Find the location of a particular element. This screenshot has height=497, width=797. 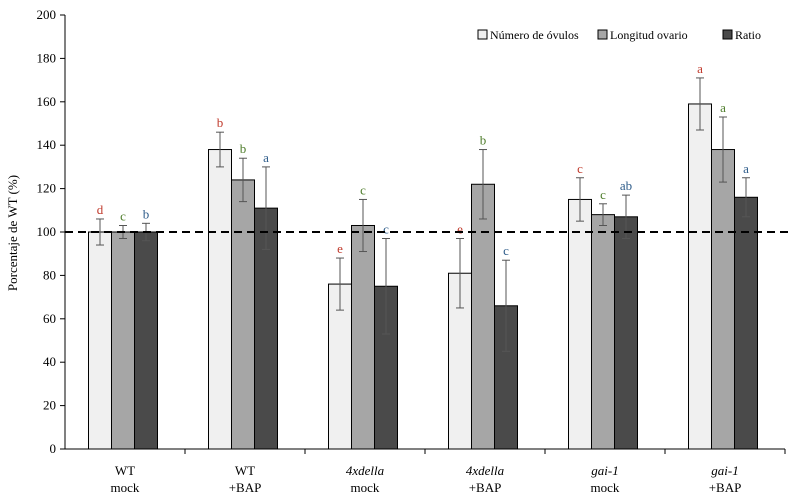

legend: Número de óvulos Longitud ovario Ratio is located at coordinates (619, 35).